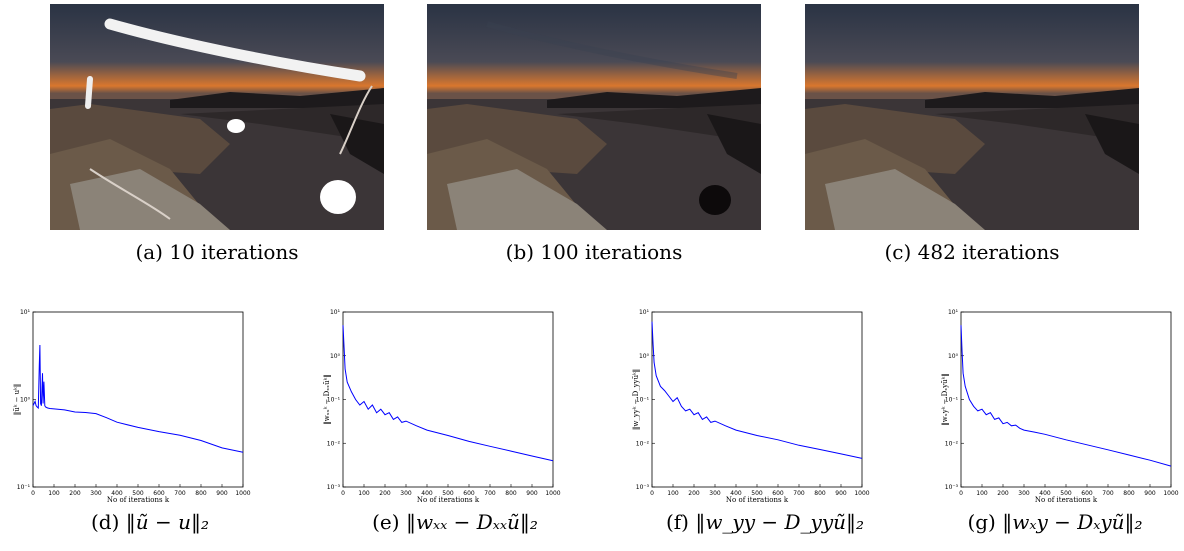 The width and height of the screenshot is (1184, 551). I want to click on caption-f: (f) ‖w_yy − D_yyũ‖₂, so click(765, 522).